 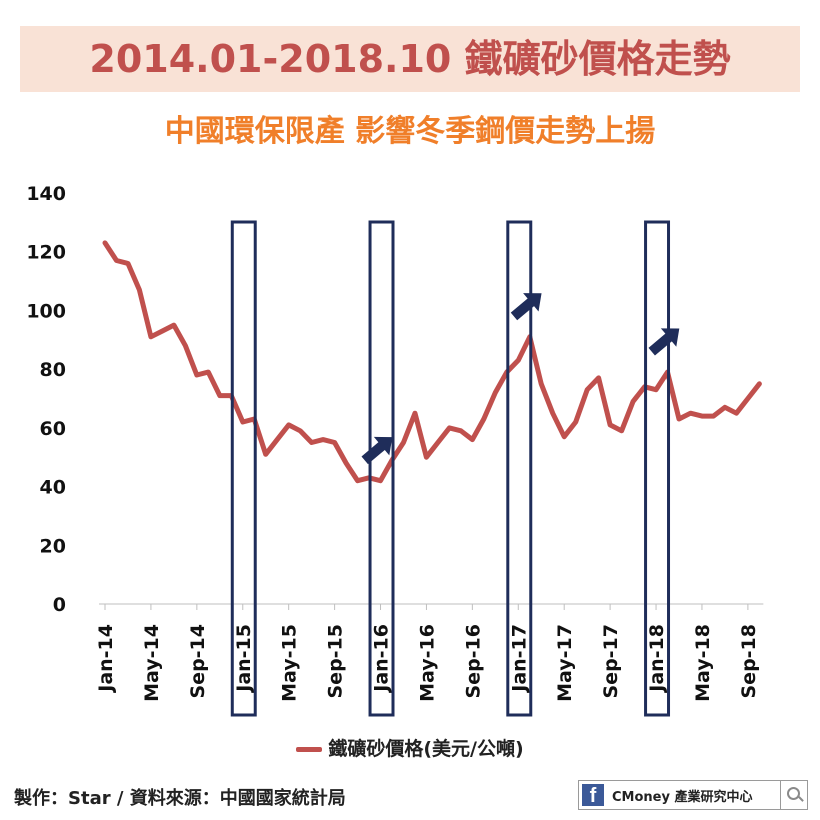 I want to click on x-tick-label: May-17, so click(x=565, y=663).